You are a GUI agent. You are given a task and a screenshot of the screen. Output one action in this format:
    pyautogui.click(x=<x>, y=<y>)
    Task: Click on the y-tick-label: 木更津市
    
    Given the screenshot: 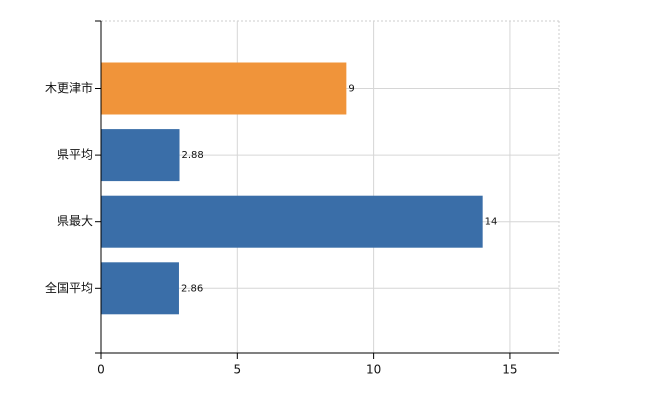 What is the action you would take?
    pyautogui.click(x=69, y=87)
    